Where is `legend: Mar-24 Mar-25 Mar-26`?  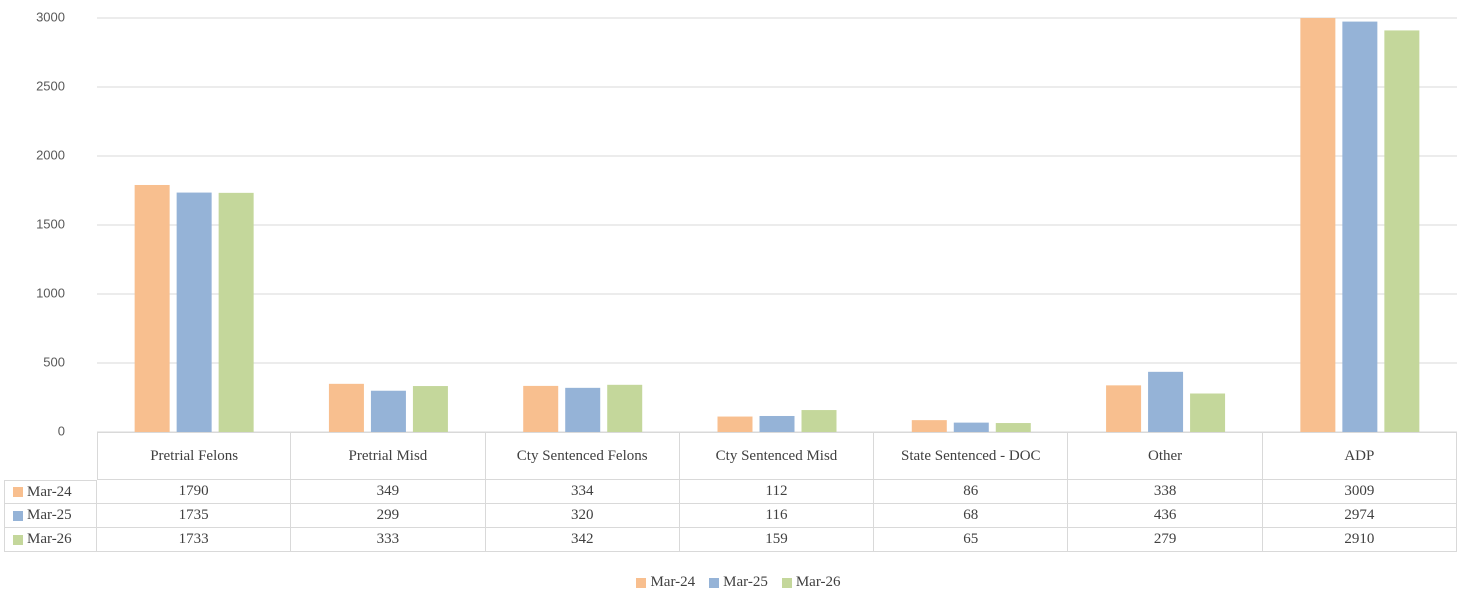 legend: Mar-24 Mar-25 Mar-26 is located at coordinates (738, 582).